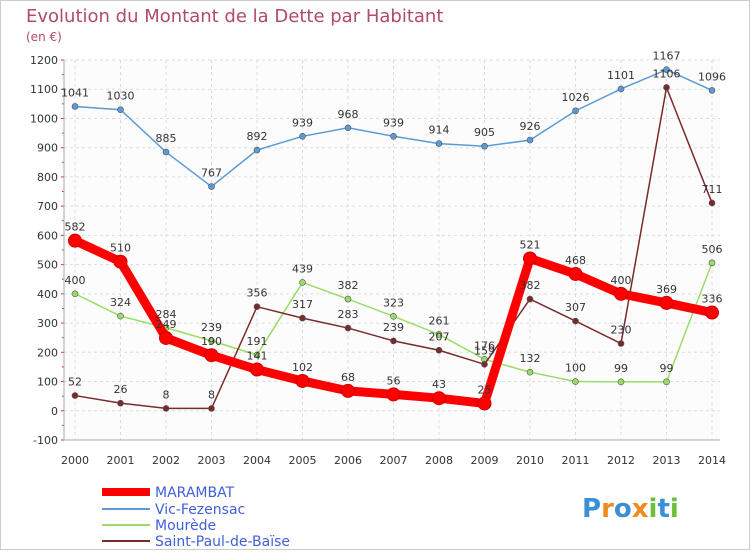 Image resolution: width=750 pixels, height=554 pixels. Describe the element at coordinates (530, 126) in the screenshot. I see `data-label-vic-fezensac: 926` at that location.